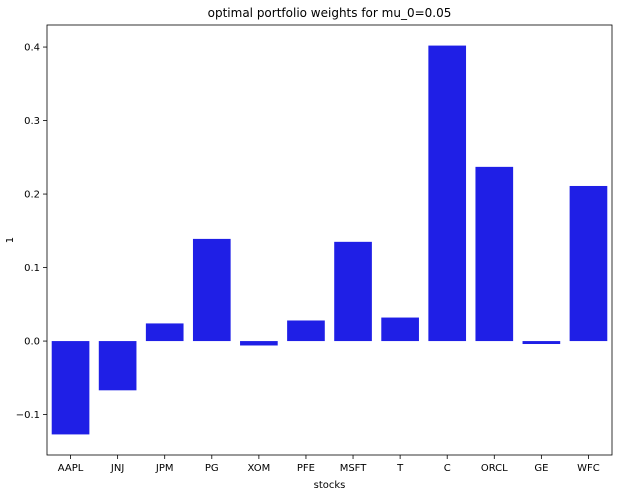  Describe the element at coordinates (329, 464) in the screenshot. I see `x-axis: AAPL JNJ JPM PG XOM PFE MSFT T C ORCL GE WFC` at that location.